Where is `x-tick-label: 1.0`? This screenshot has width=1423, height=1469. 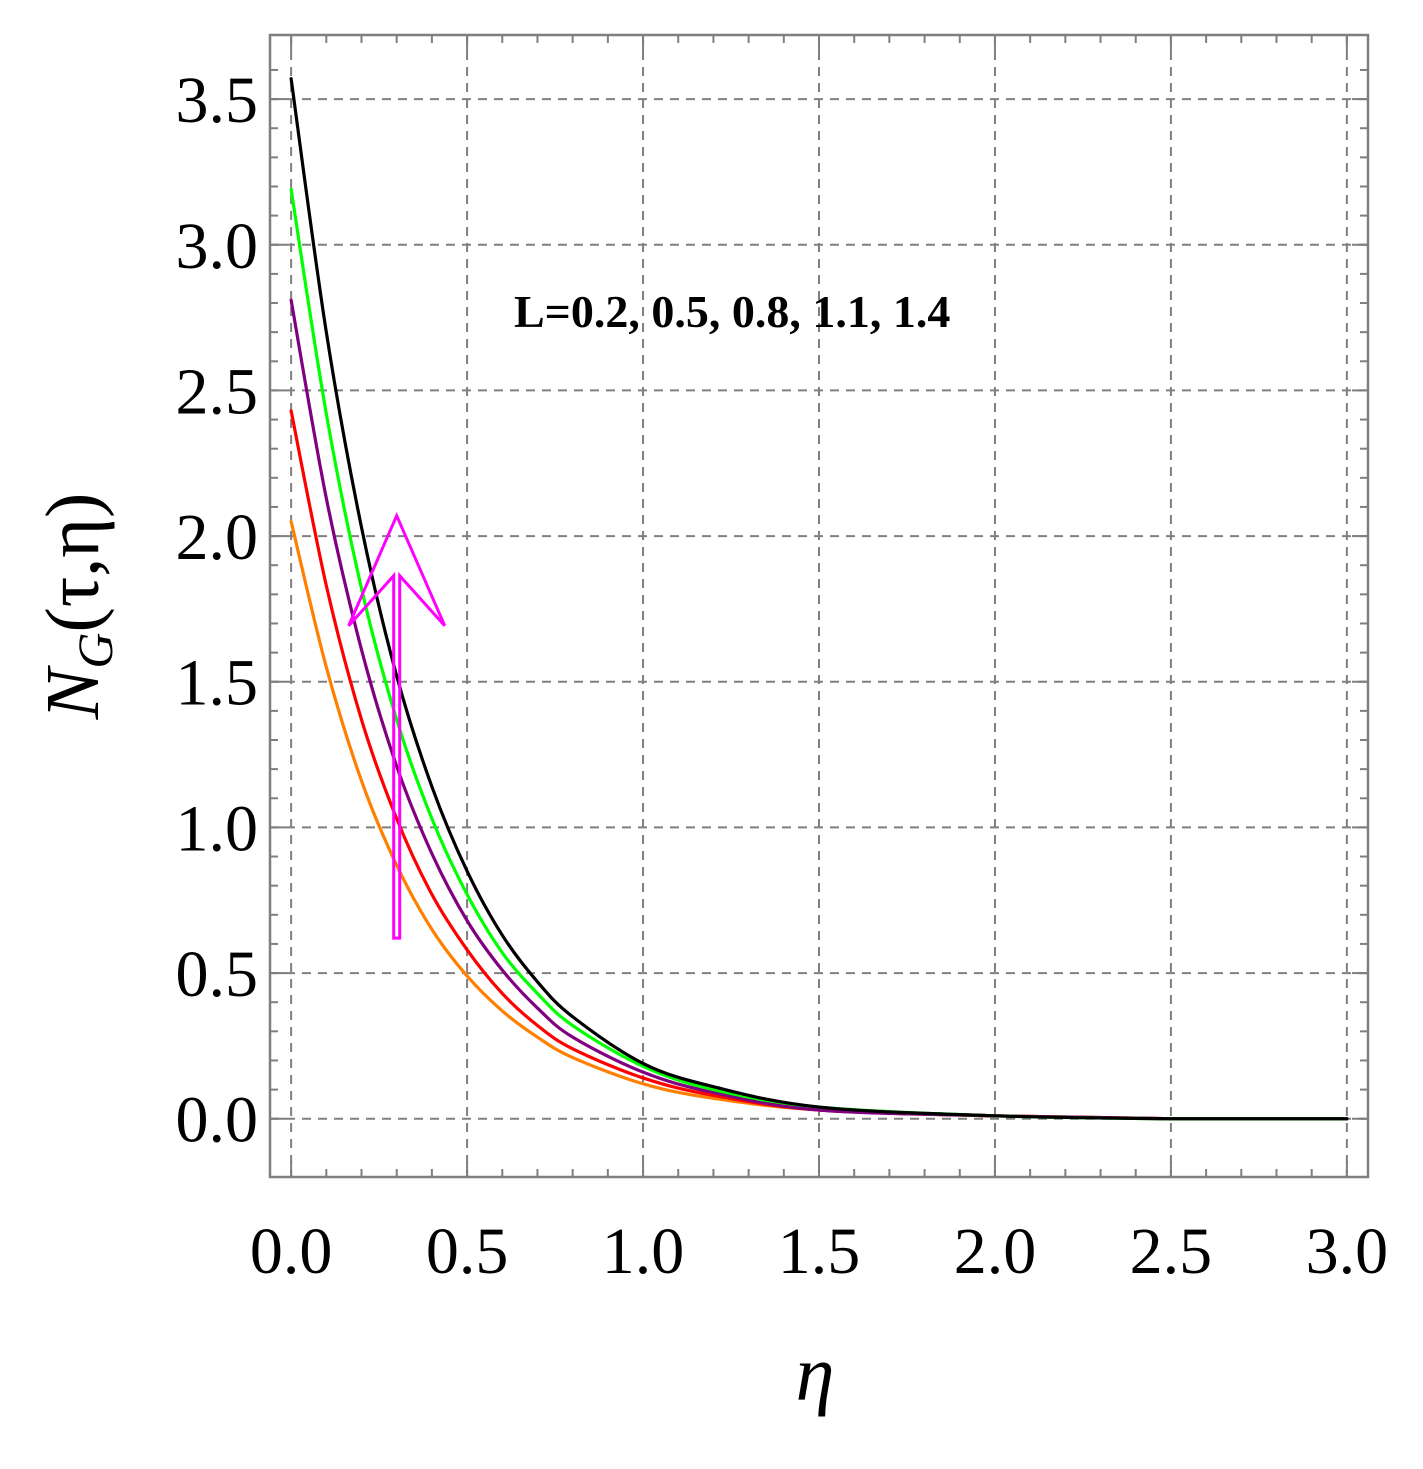
x-tick-label: 1.0 is located at coordinates (643, 1251).